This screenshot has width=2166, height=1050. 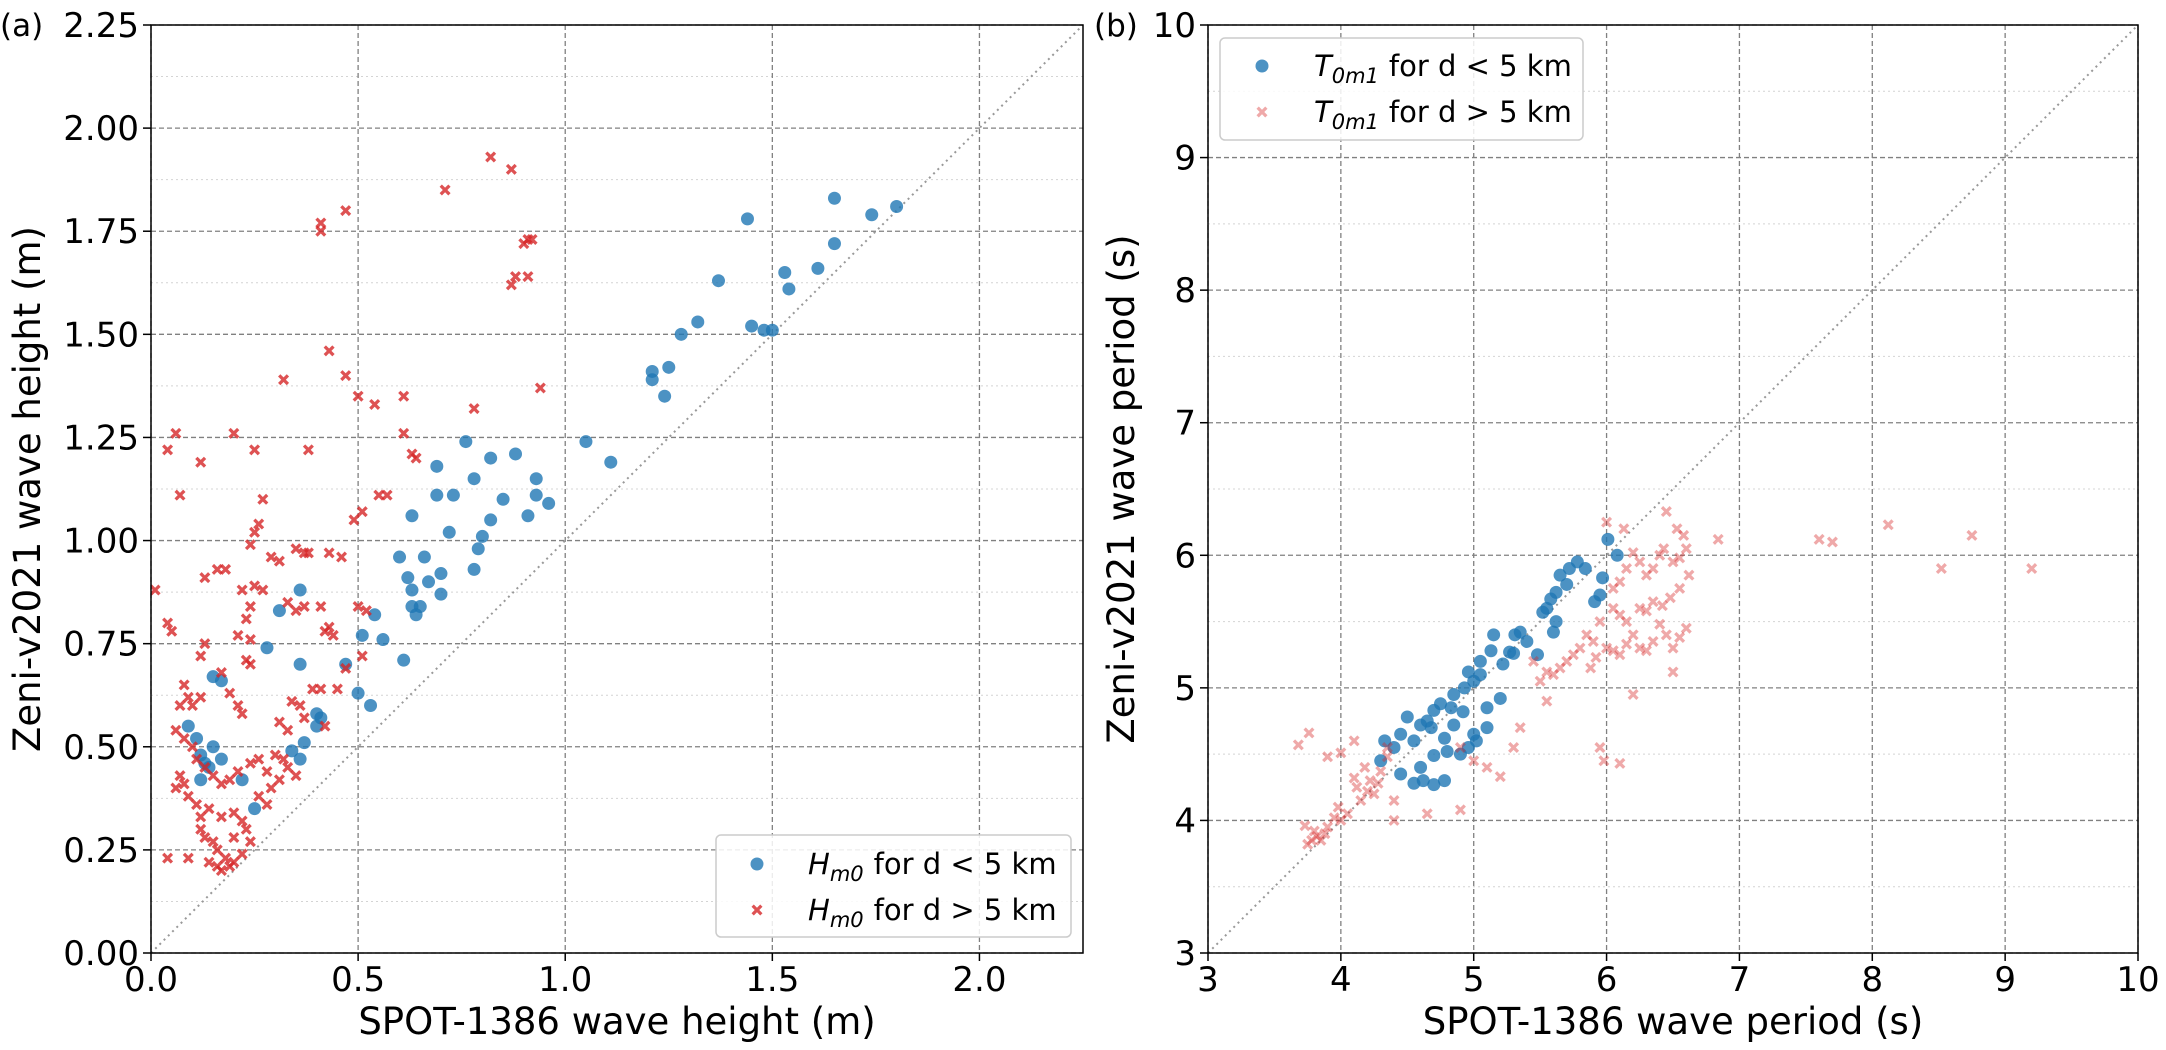 What do you see at coordinates (893, 886) in the screenshot?
I see `legend-box-a` at bounding box center [893, 886].